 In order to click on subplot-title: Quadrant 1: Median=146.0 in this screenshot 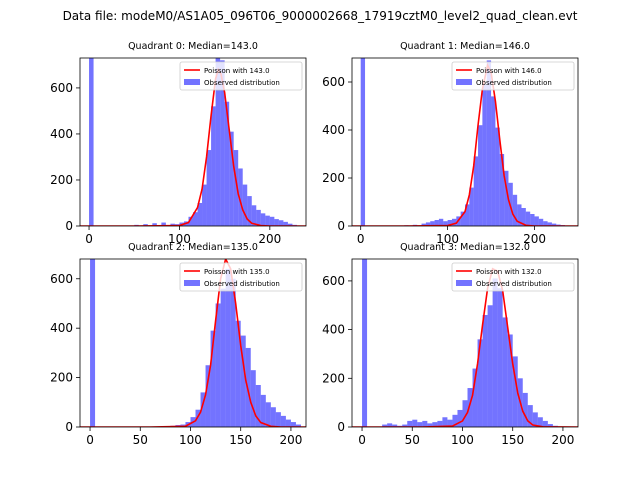, I will do `click(465, 46)`.